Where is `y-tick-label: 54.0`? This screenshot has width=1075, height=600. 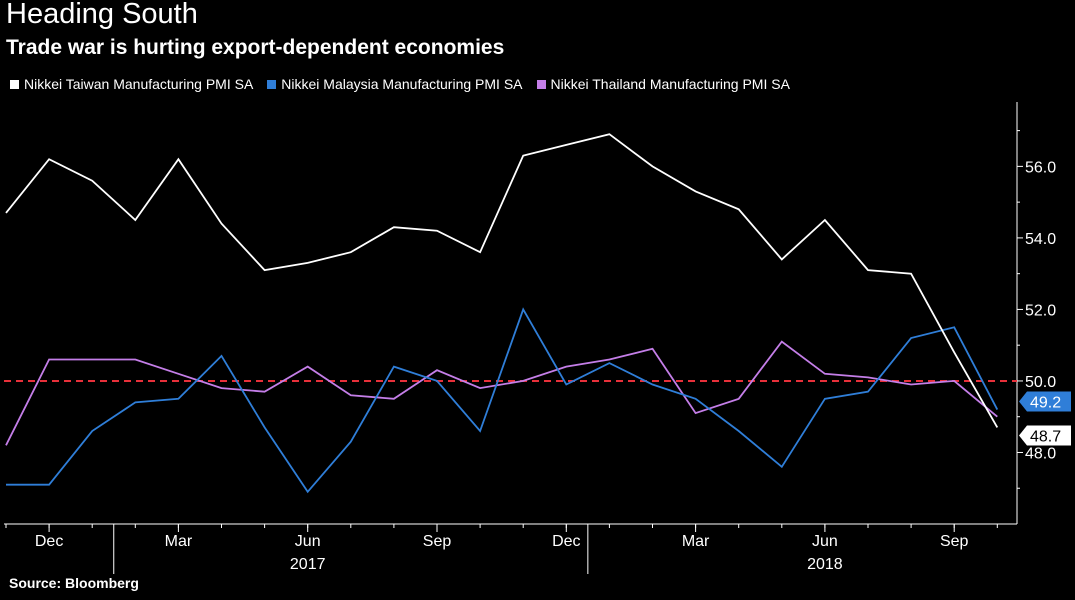 y-tick-label: 54.0 is located at coordinates (1040, 239).